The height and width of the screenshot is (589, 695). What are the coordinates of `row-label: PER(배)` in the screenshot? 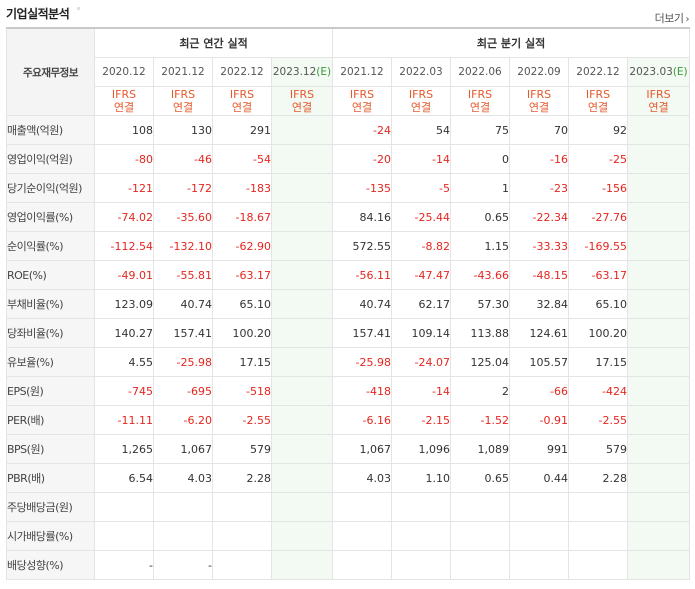 It's located at (50, 420).